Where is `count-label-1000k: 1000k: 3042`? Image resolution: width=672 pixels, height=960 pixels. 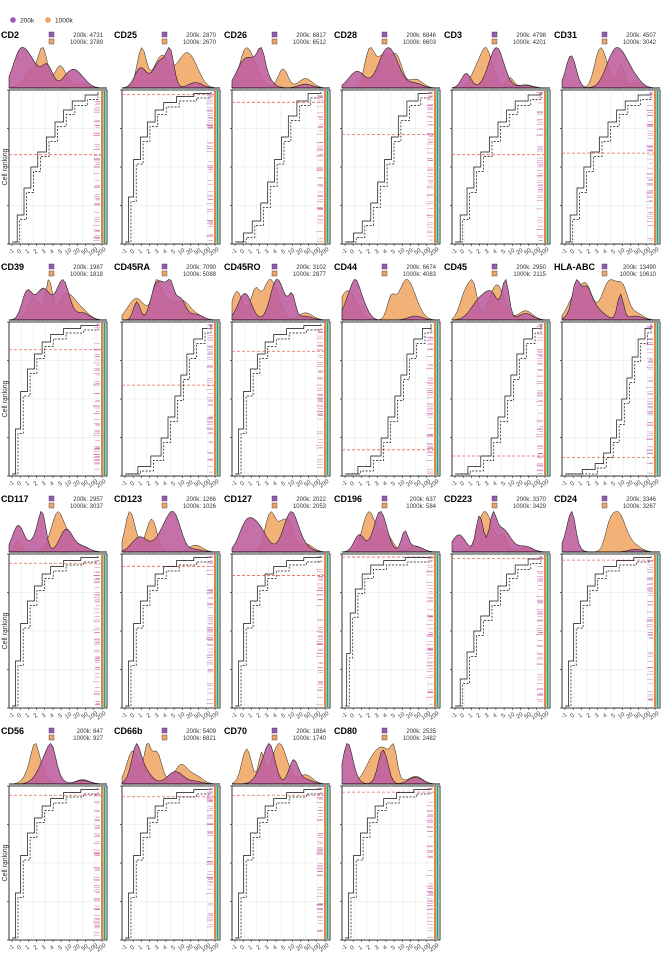
count-label-1000k: 1000k: 3042 is located at coordinates (640, 43).